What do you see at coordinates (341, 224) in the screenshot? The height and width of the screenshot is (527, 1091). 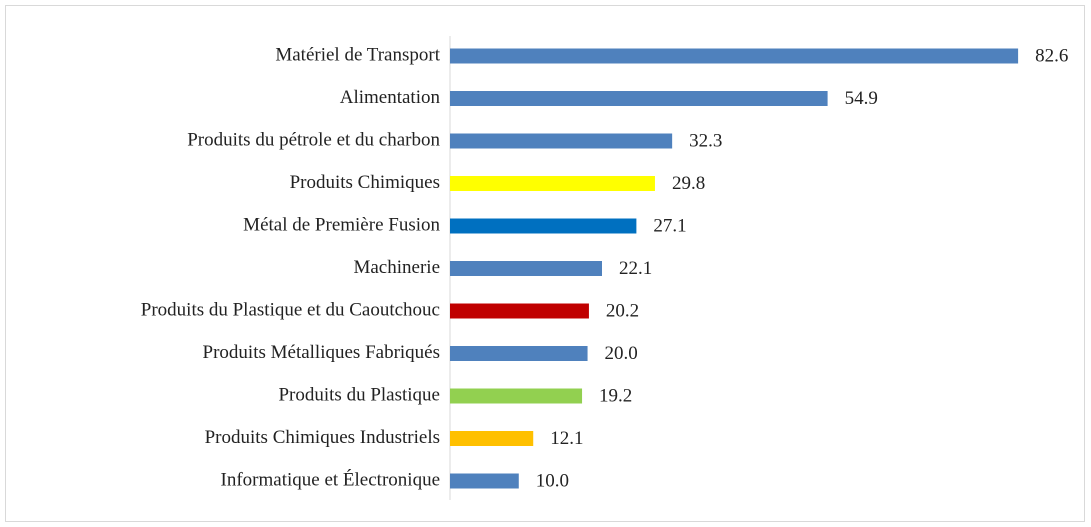 I see `y-tick-label: Métal de Première Fusion` at bounding box center [341, 224].